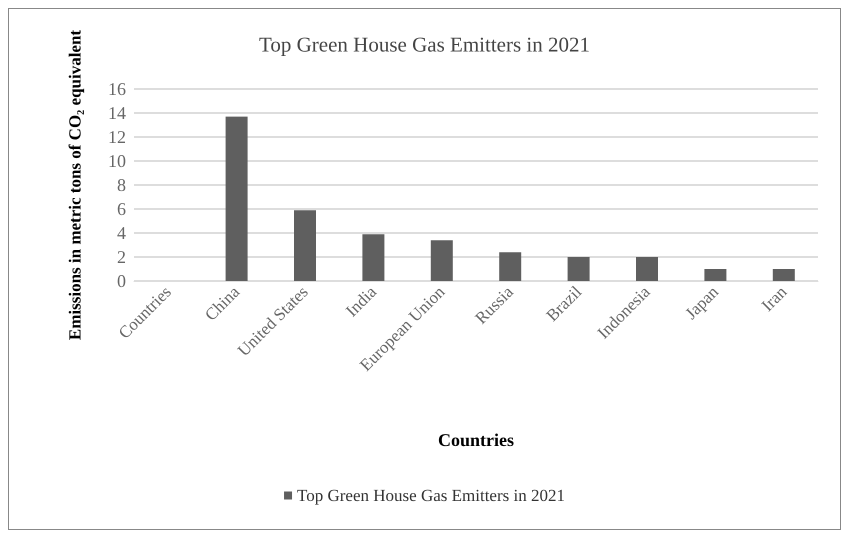 This screenshot has height=538, width=849. Describe the element at coordinates (121, 281) in the screenshot. I see `y-tick-label: 0` at that location.